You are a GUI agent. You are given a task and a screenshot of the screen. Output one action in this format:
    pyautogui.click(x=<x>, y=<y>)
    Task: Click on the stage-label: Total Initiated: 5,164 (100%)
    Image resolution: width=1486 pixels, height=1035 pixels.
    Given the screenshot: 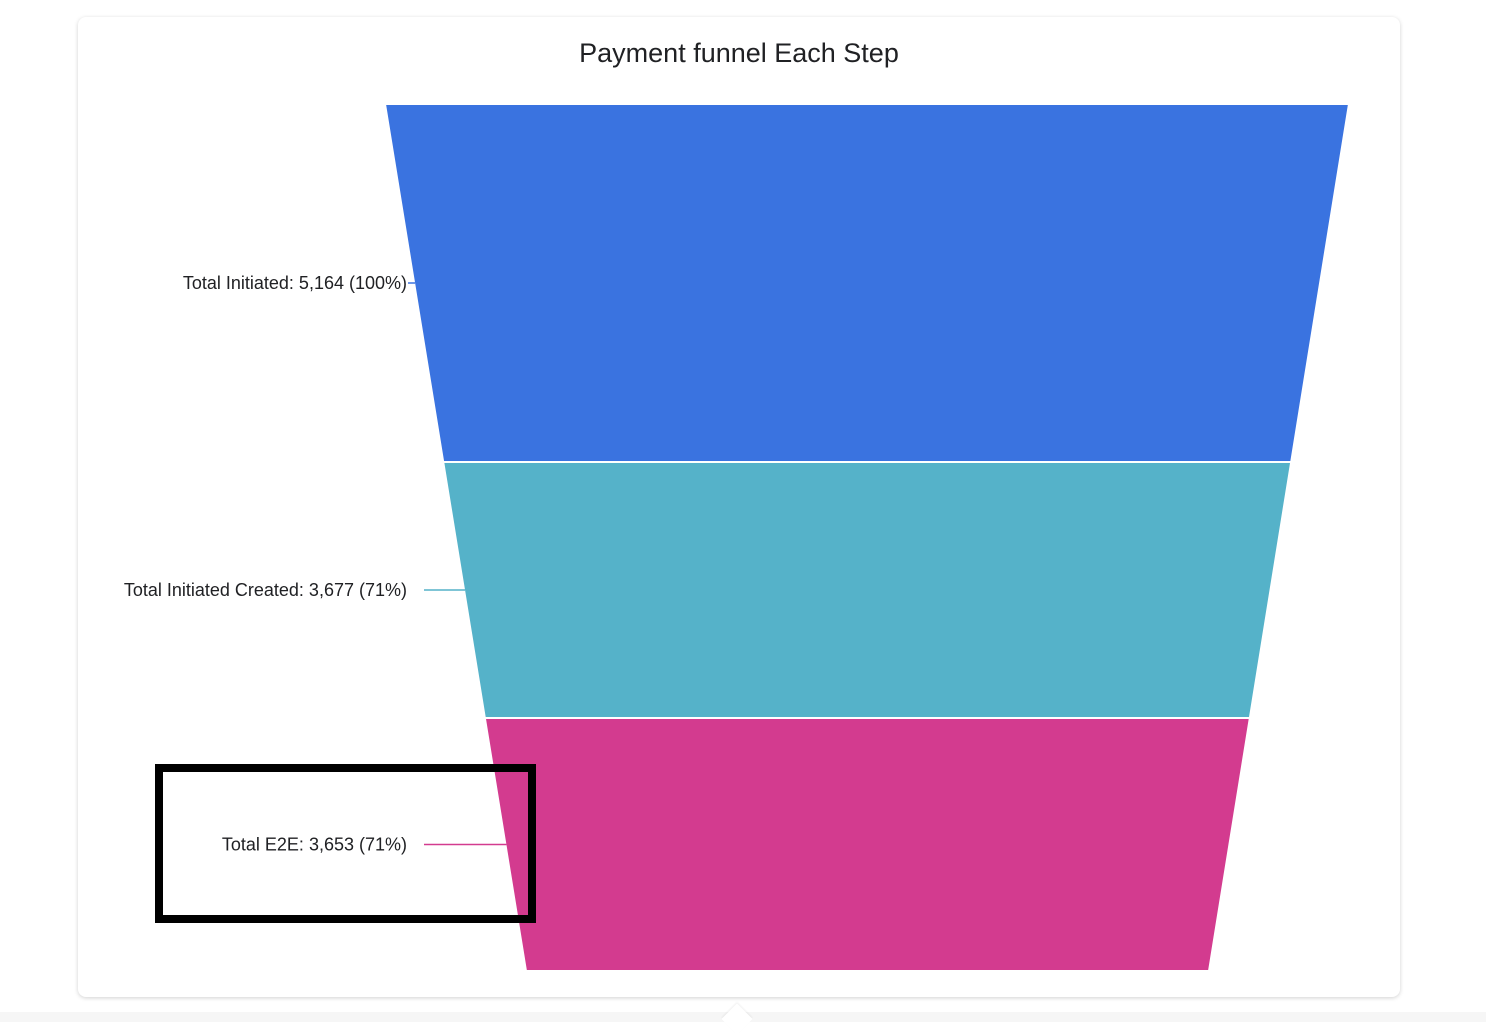 What is the action you would take?
    pyautogui.click(x=295, y=283)
    